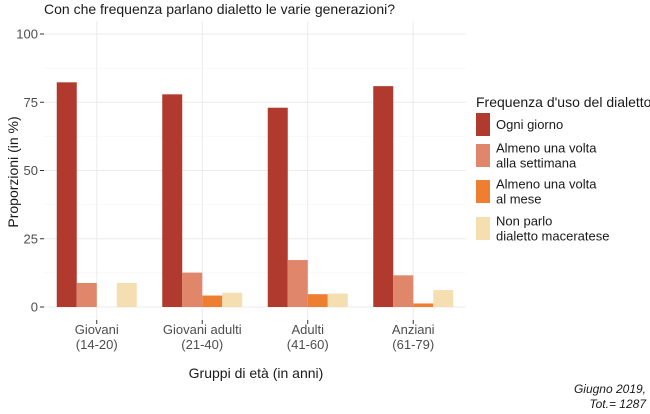 The width and height of the screenshot is (650, 414). I want to click on x-tick-label: Adulti(41-60), so click(308, 337).